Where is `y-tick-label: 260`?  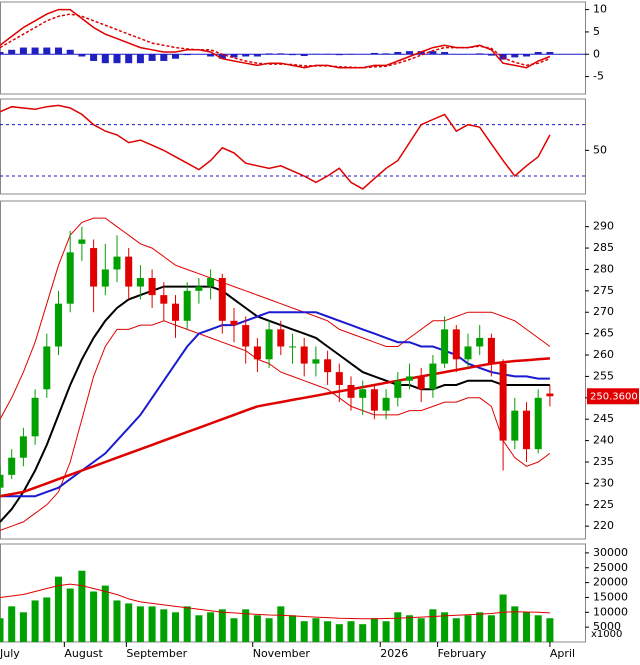 y-tick-label: 260 is located at coordinates (603, 354).